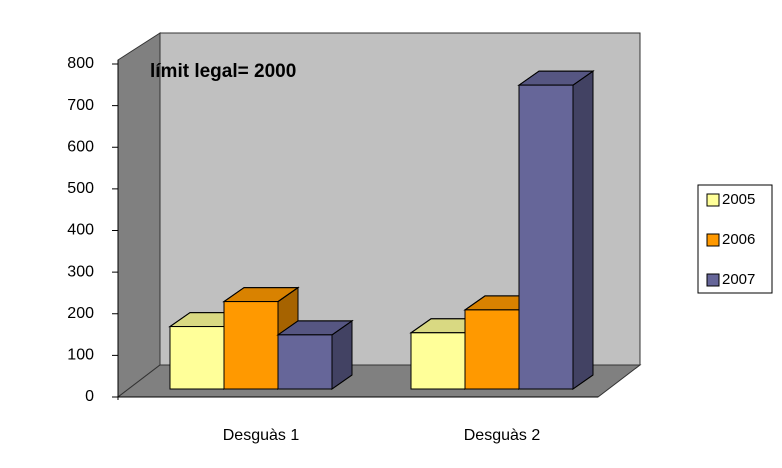  What do you see at coordinates (223, 71) in the screenshot?
I see `annotation: límit legal= 2000` at bounding box center [223, 71].